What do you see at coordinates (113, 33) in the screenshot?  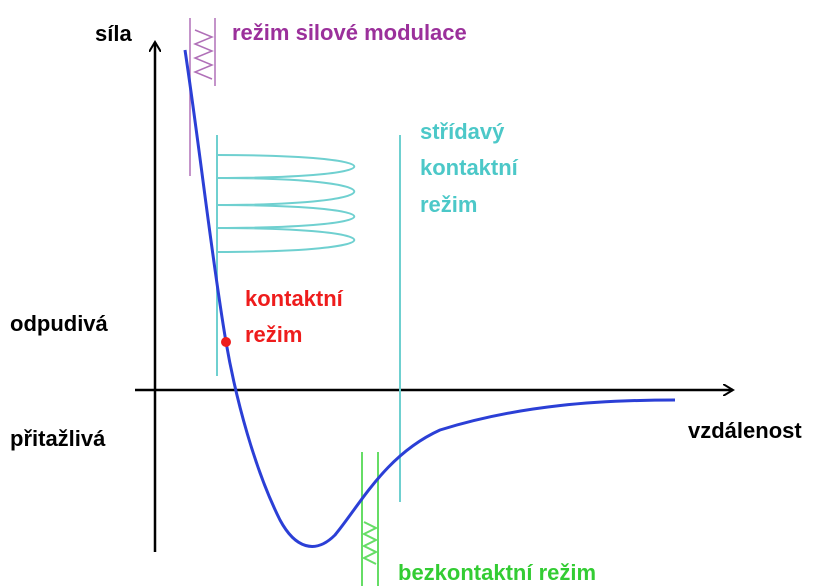 I see `y-axis-label: síla` at bounding box center [113, 33].